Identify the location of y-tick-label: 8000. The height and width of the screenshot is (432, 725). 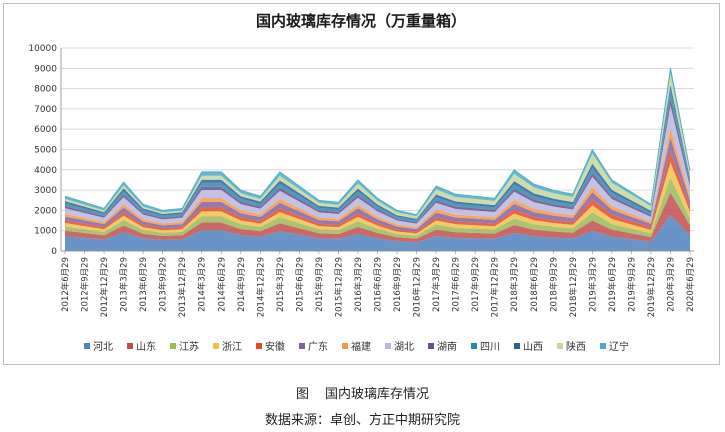
(45, 90).